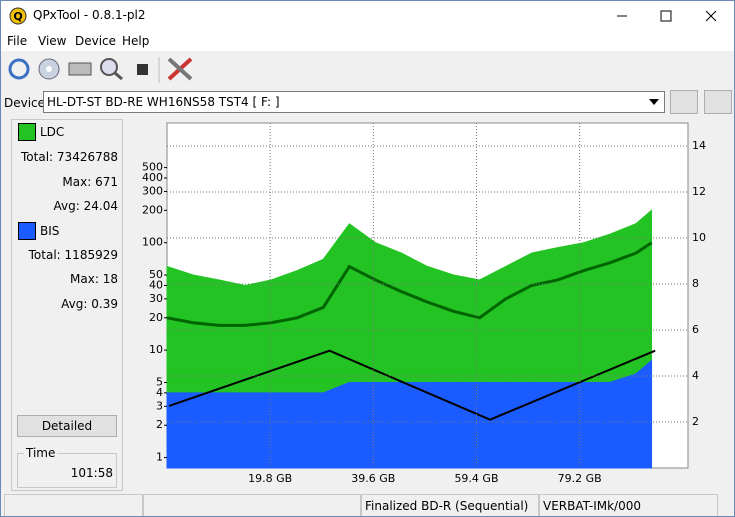 The width and height of the screenshot is (735, 517). I want to click on x-tick-label: 79.2 GB, so click(580, 478).